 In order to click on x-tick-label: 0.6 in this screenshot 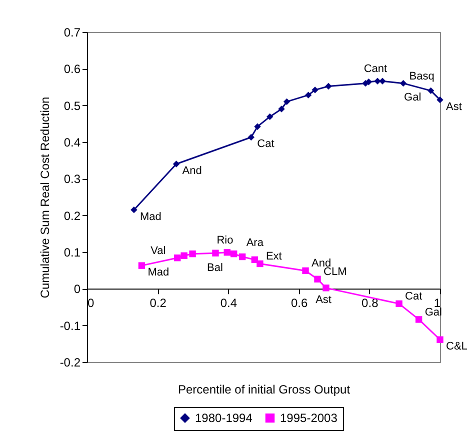, I will do `click(299, 303)`.